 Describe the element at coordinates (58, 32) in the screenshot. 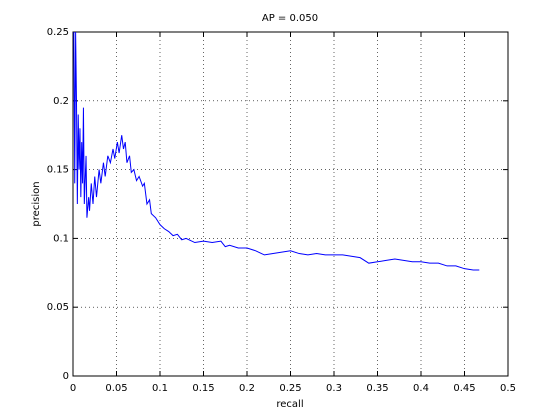

I see `y-tick-label: 0.25` at that location.